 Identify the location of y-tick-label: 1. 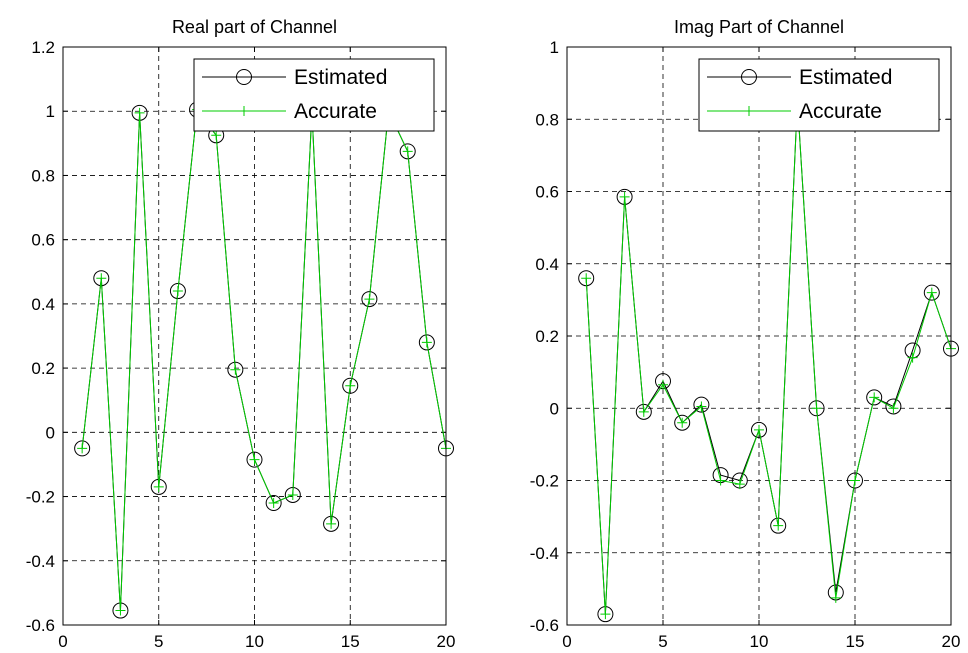
(554, 47).